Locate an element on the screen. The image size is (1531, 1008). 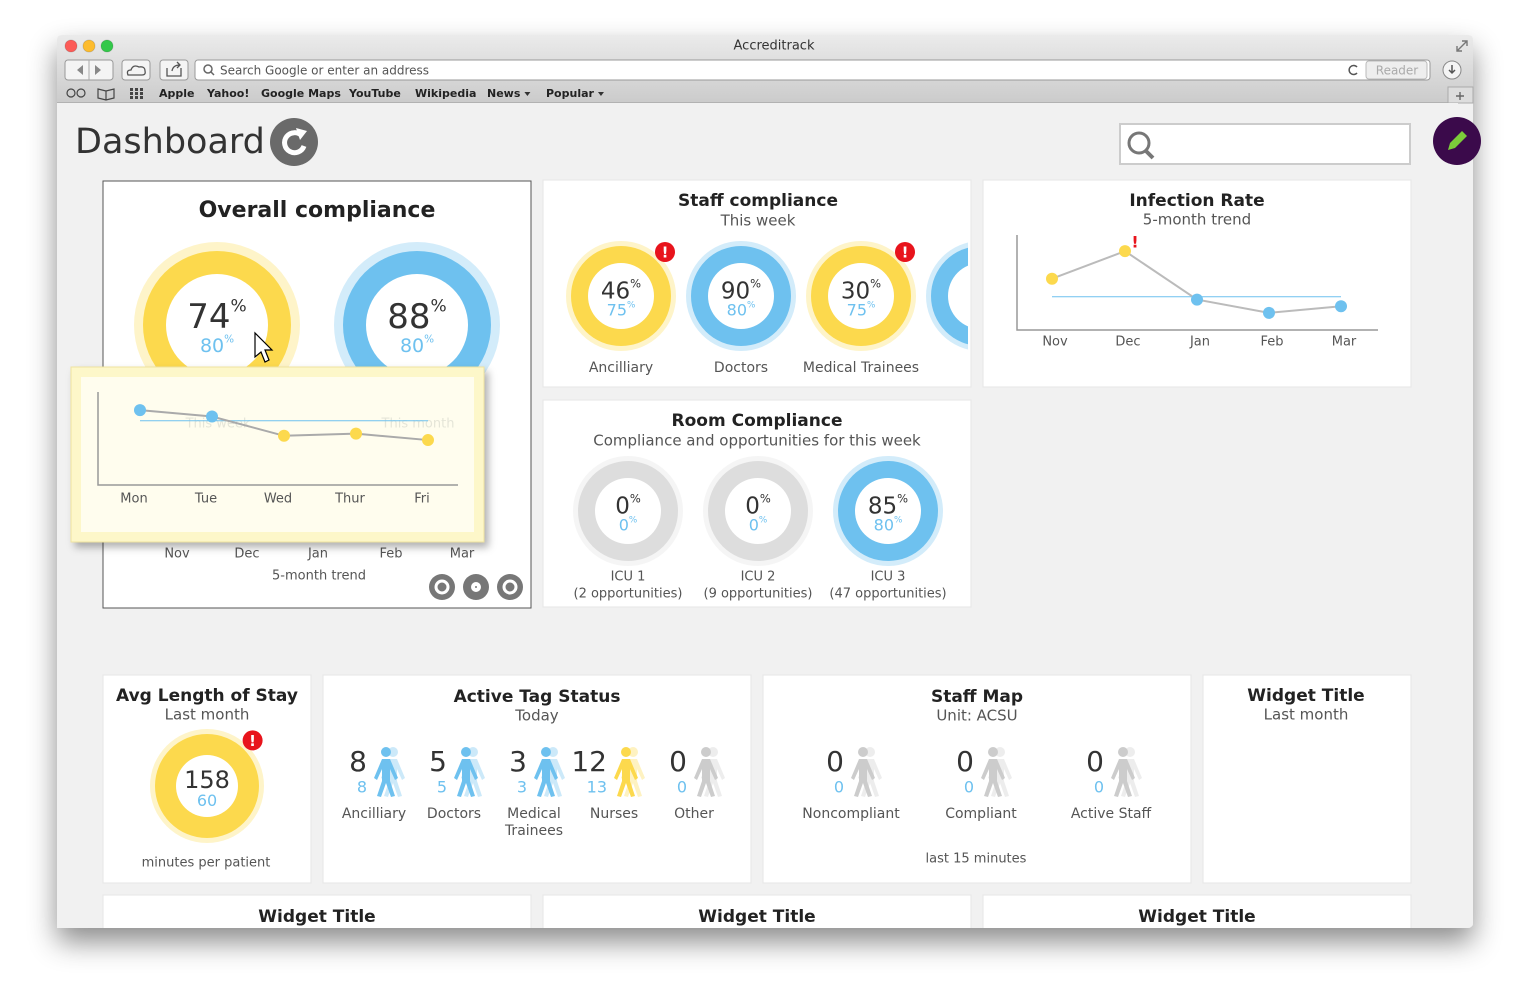
widget-panel is located at coordinates (1197, 911).